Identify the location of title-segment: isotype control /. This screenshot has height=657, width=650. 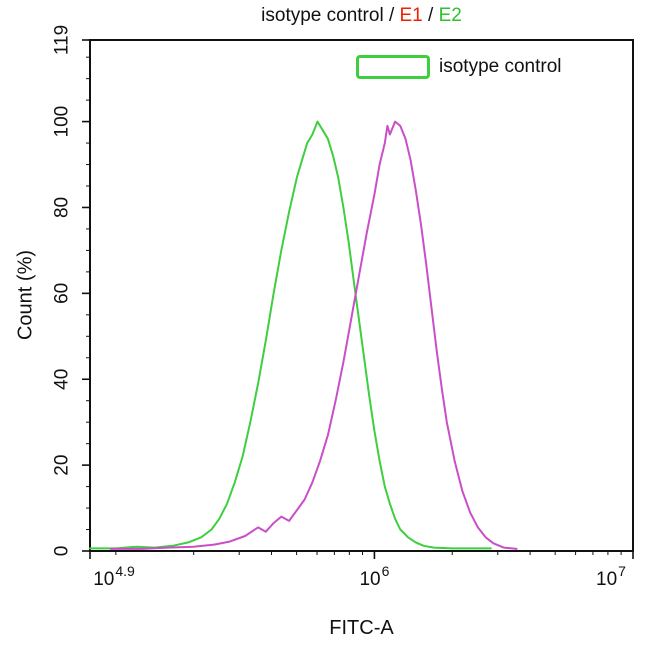
(330, 15).